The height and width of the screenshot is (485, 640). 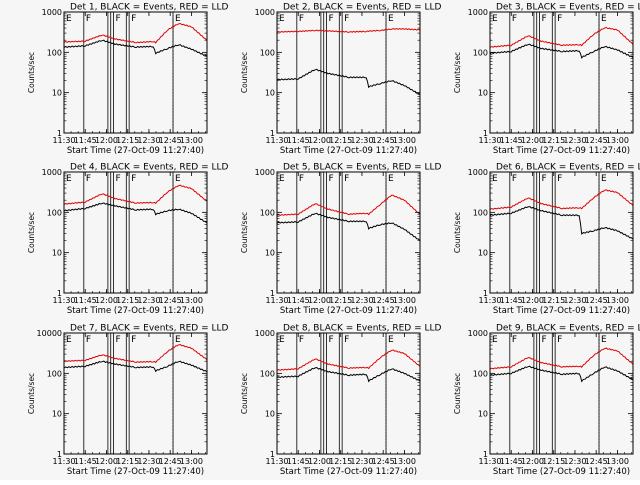 I want to click on panel-title: Det 9, BLACK = Events, RED = LLD, so click(x=568, y=329).